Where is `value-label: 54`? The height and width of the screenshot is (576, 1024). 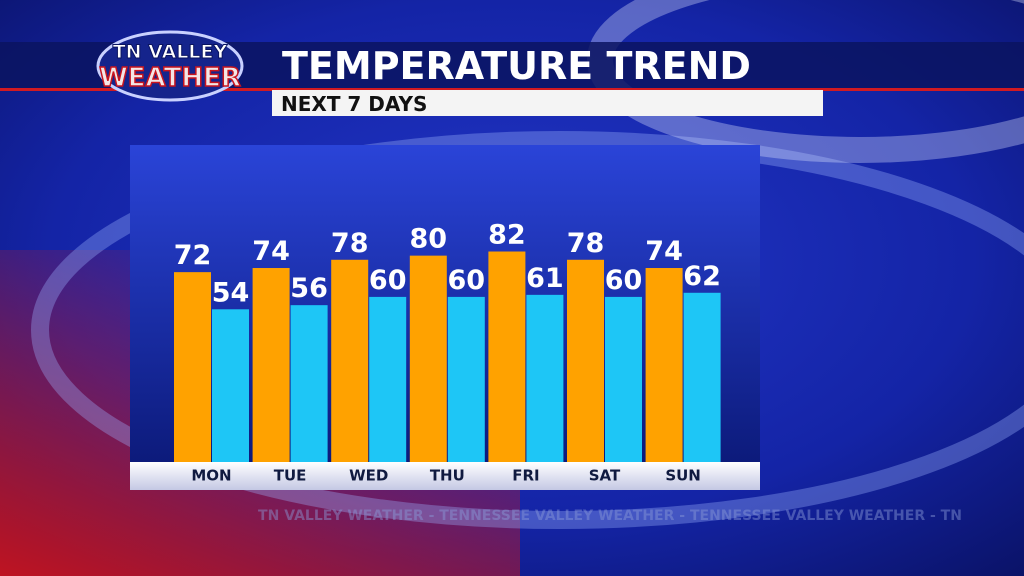
value-label: 54 is located at coordinates (231, 292).